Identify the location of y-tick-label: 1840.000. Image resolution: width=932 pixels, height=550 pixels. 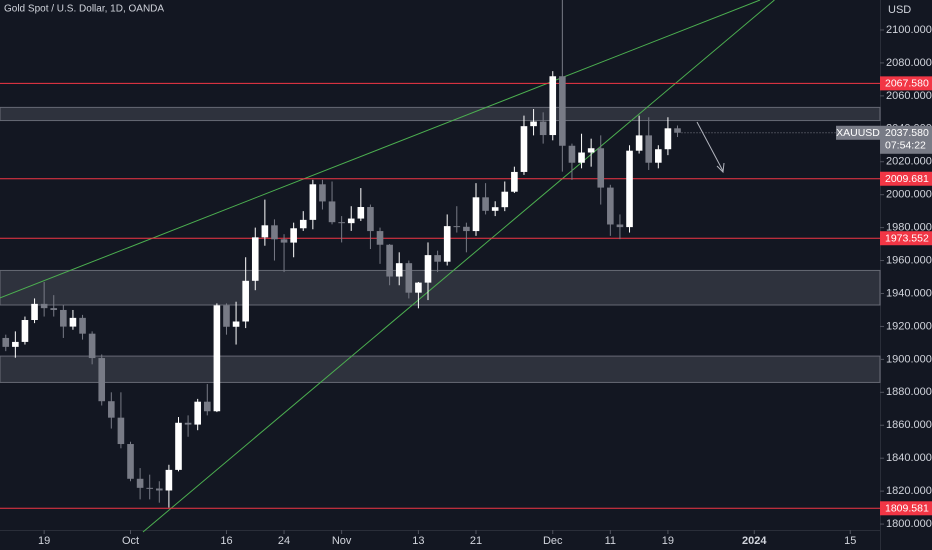
(909, 458).